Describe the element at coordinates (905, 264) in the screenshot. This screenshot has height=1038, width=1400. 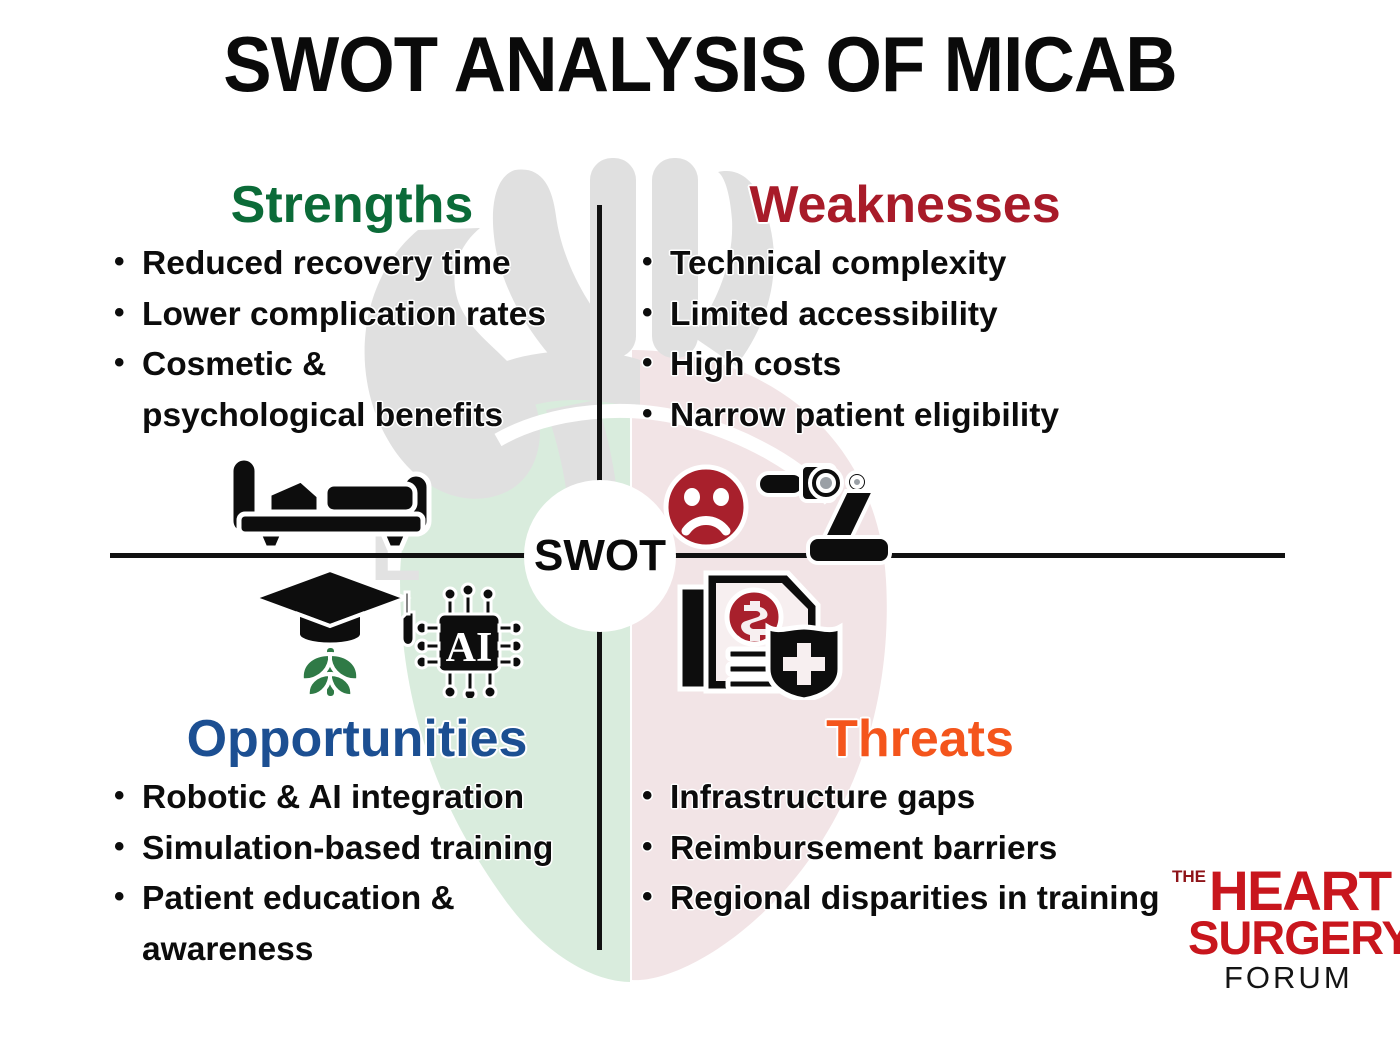
I see `list-item: Technical complexity` at that location.